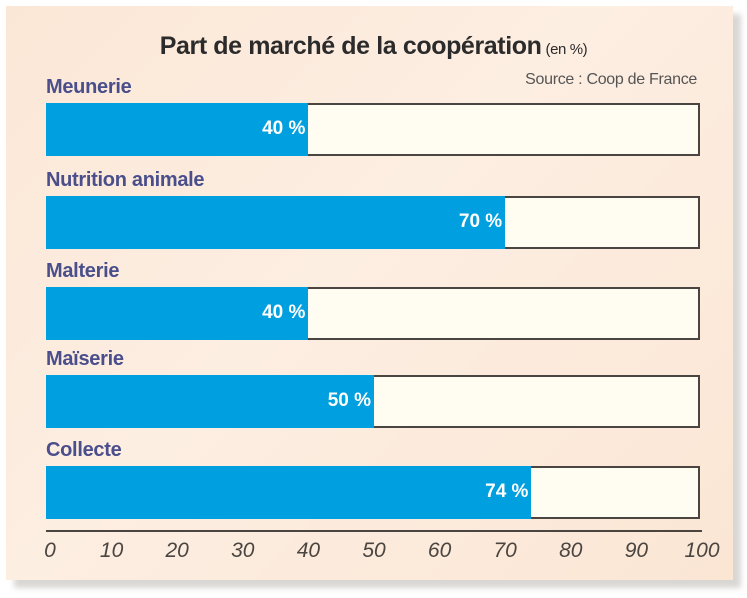  I want to click on x-tick-label: 70, so click(505, 550).